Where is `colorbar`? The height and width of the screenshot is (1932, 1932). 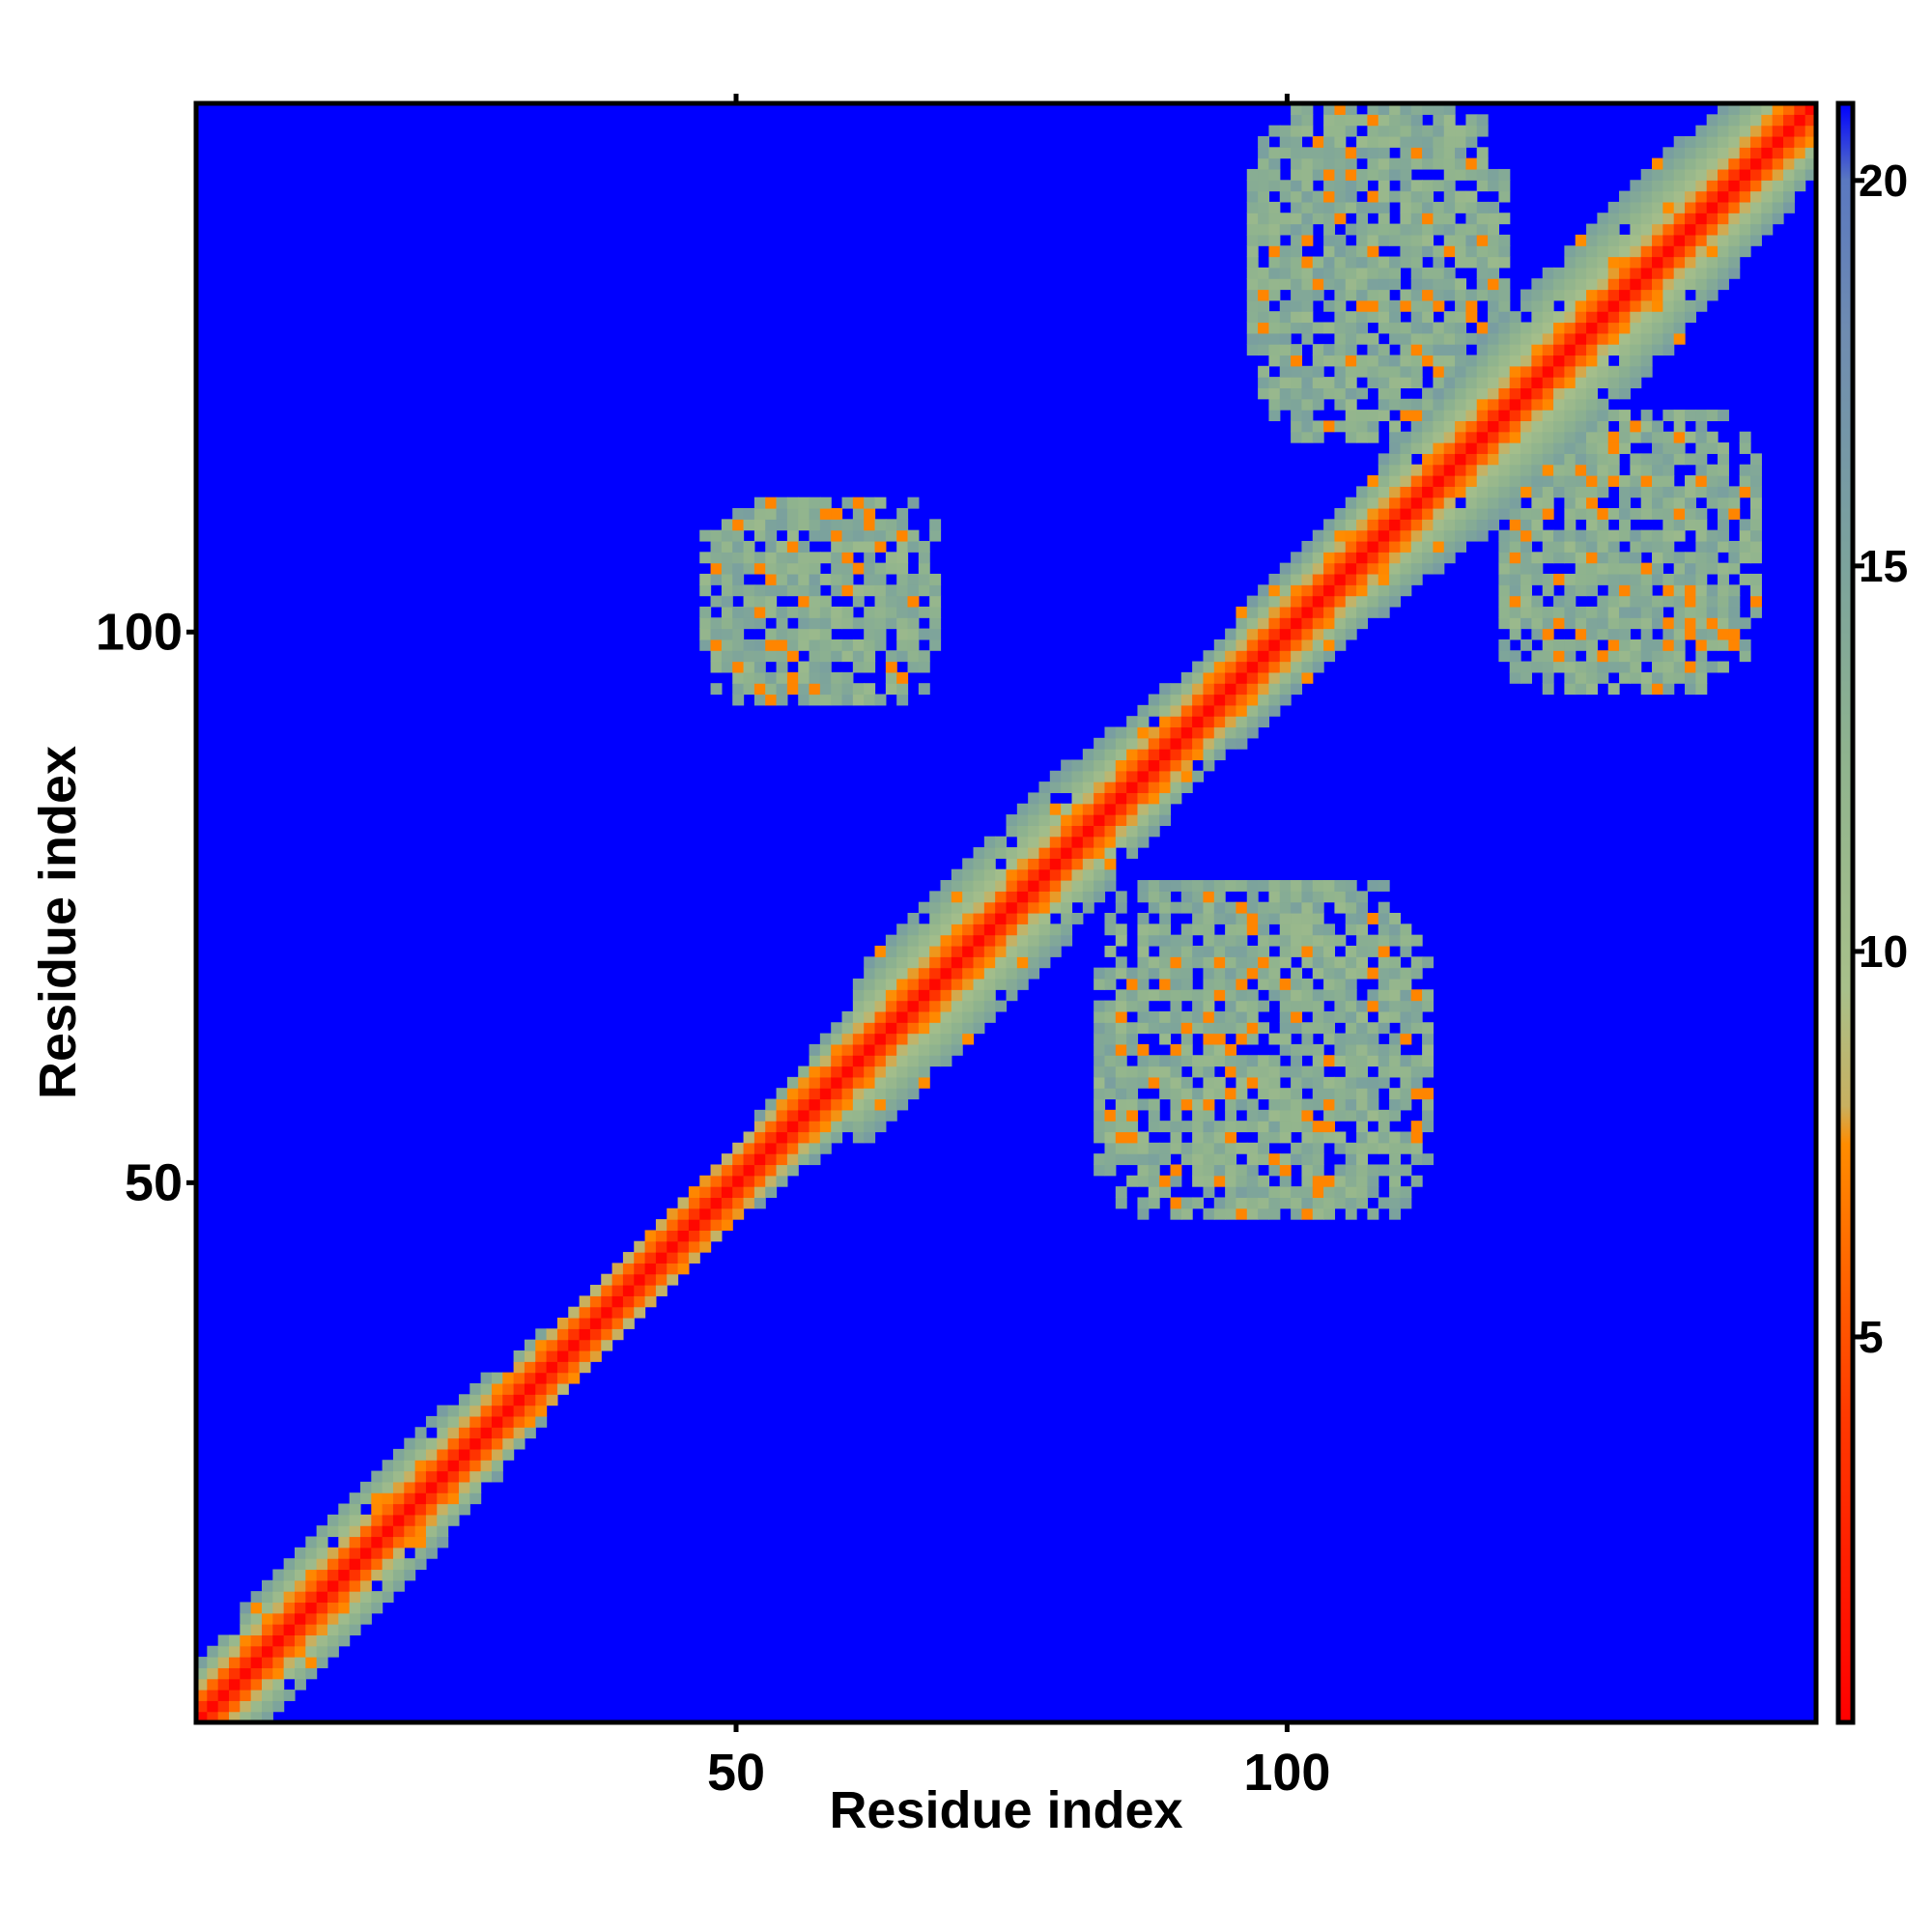
colorbar is located at coordinates (1845, 912).